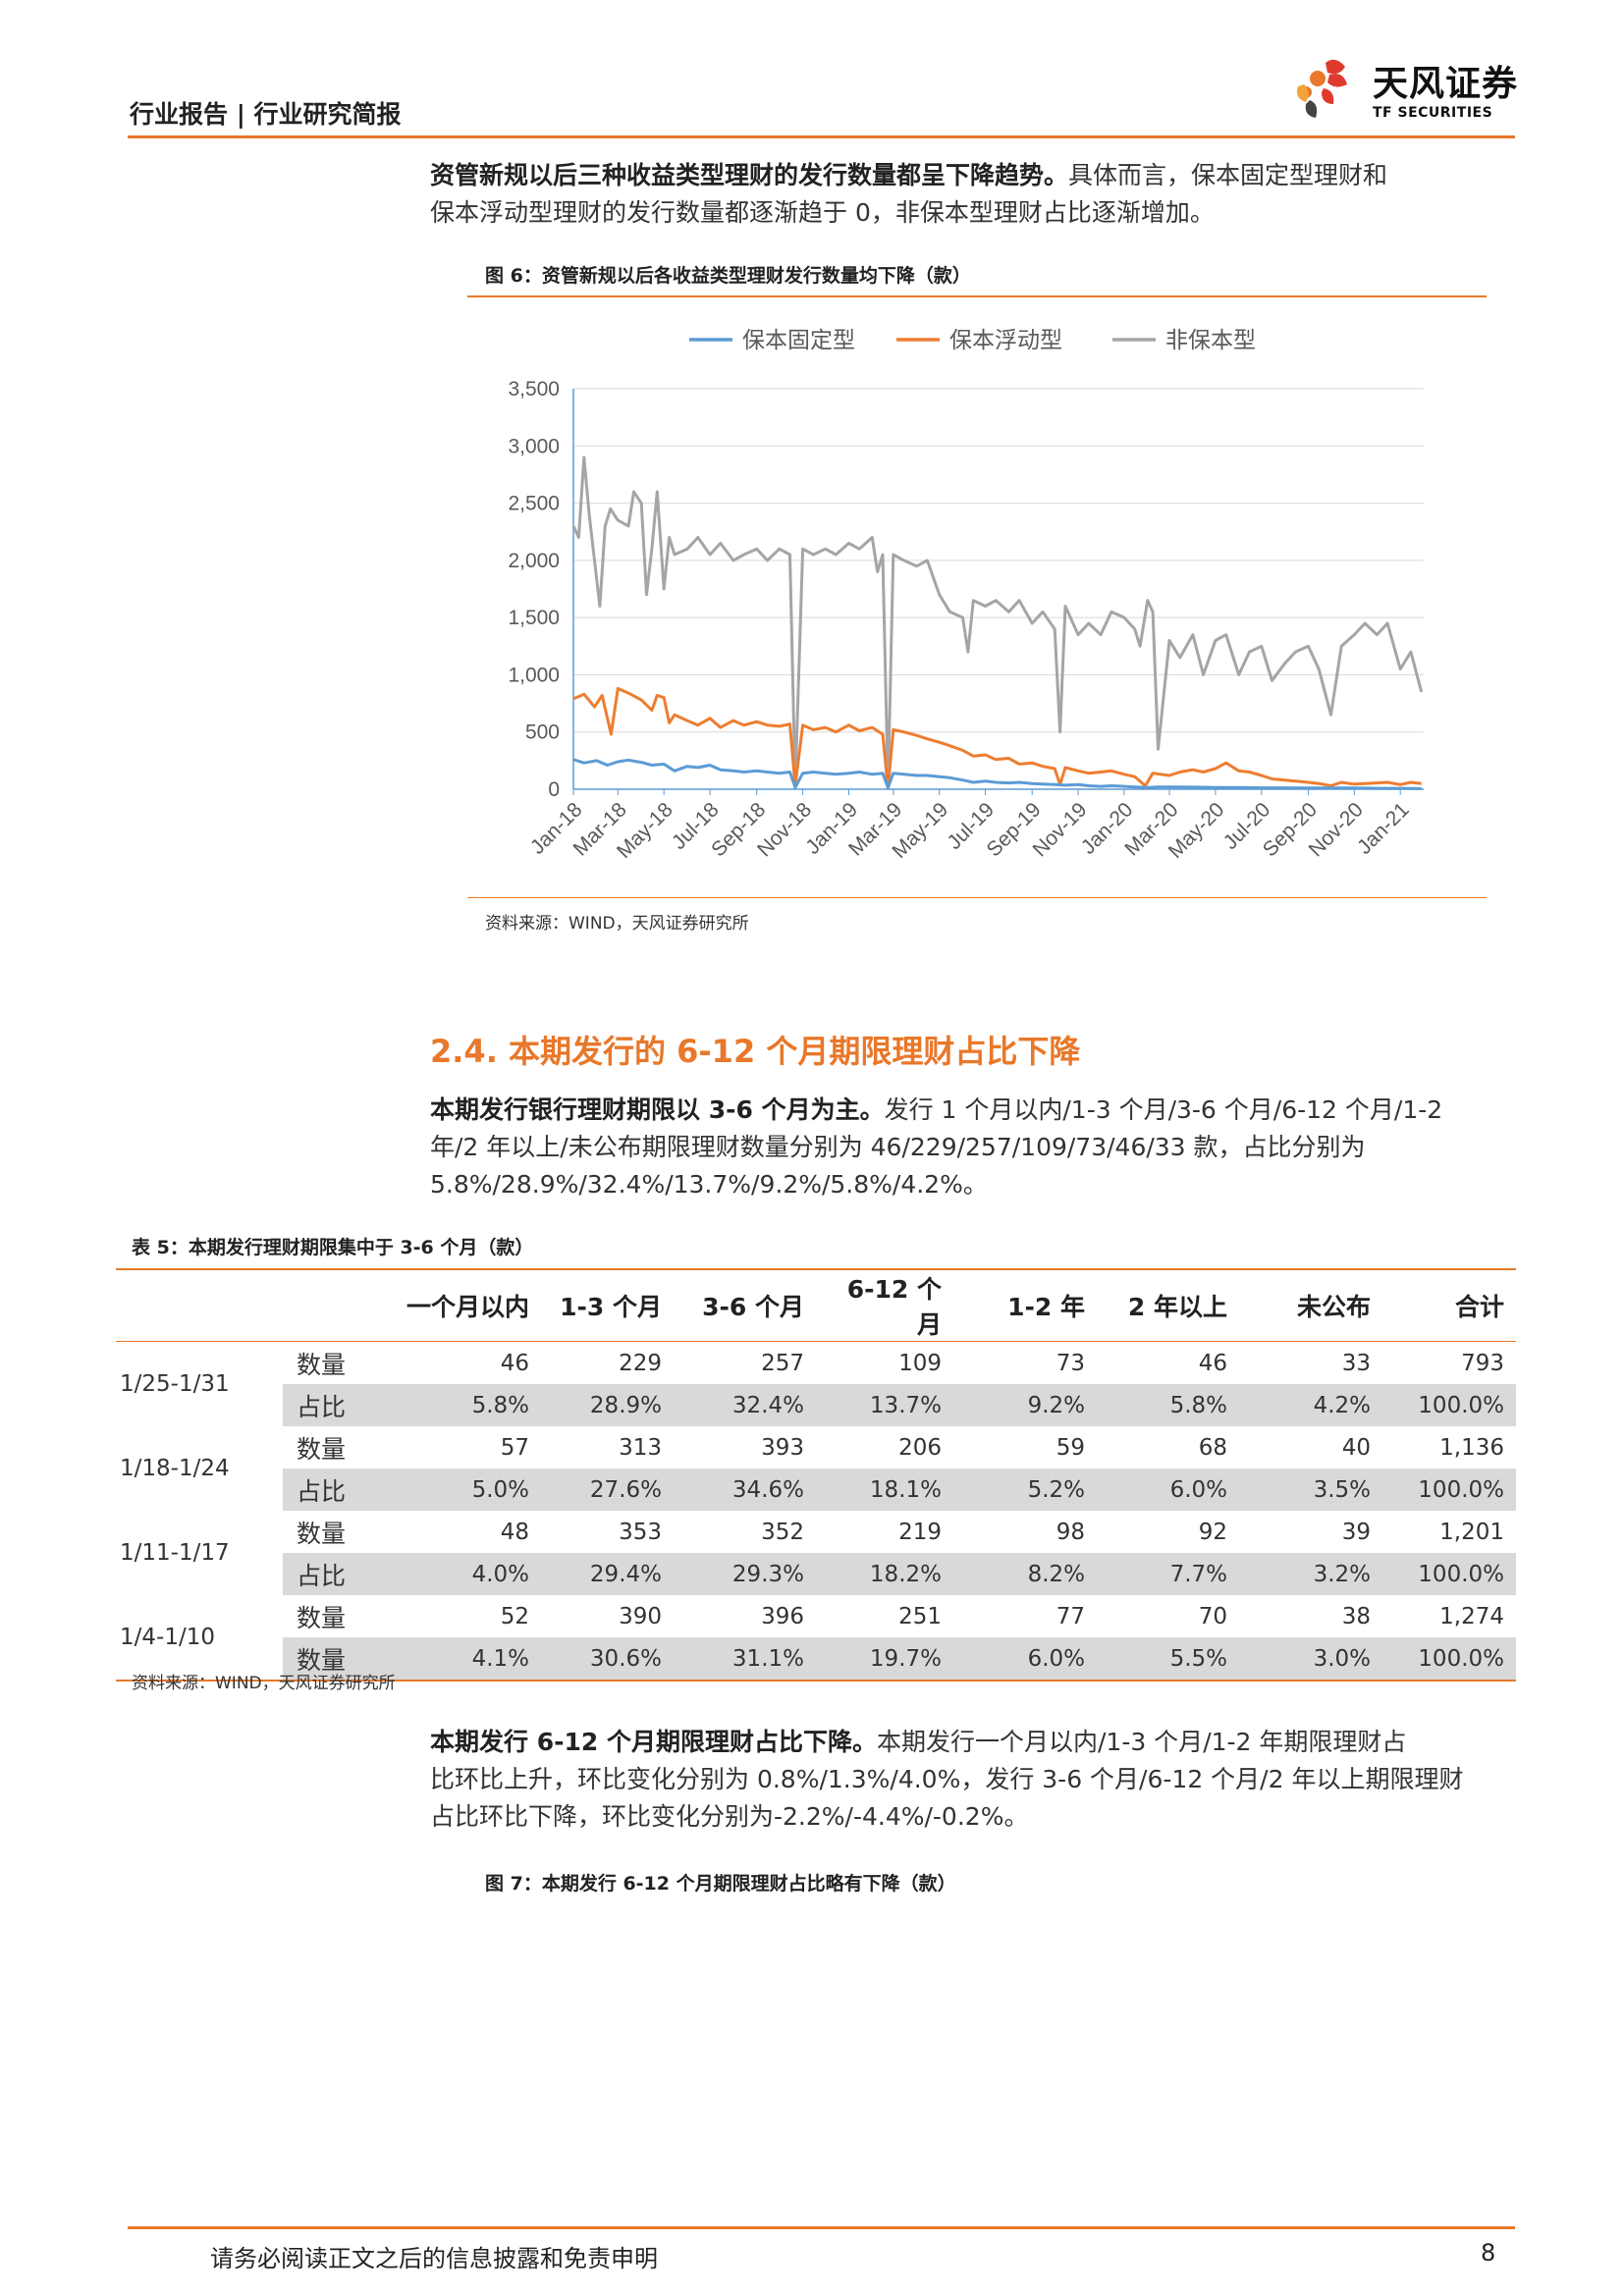 The width and height of the screenshot is (1624, 2296). Describe the element at coordinates (816, 1539) in the screenshot. I see `table-row: 1/11-1/17 数量 48 353 352 219 98 92 39 1,201` at that location.